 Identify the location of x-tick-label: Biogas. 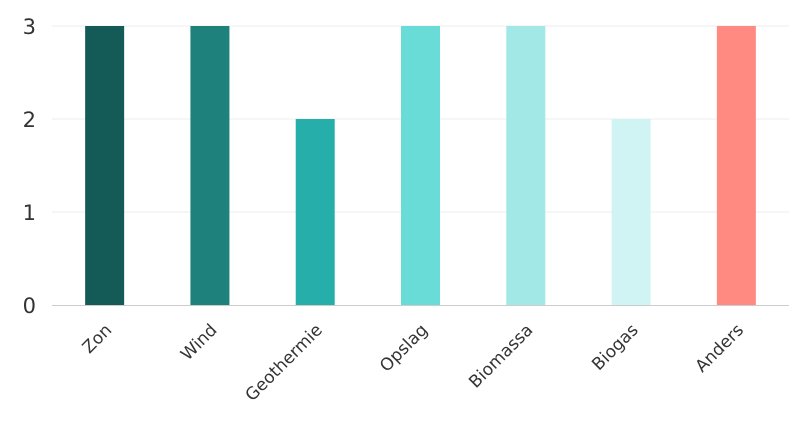
(615, 347).